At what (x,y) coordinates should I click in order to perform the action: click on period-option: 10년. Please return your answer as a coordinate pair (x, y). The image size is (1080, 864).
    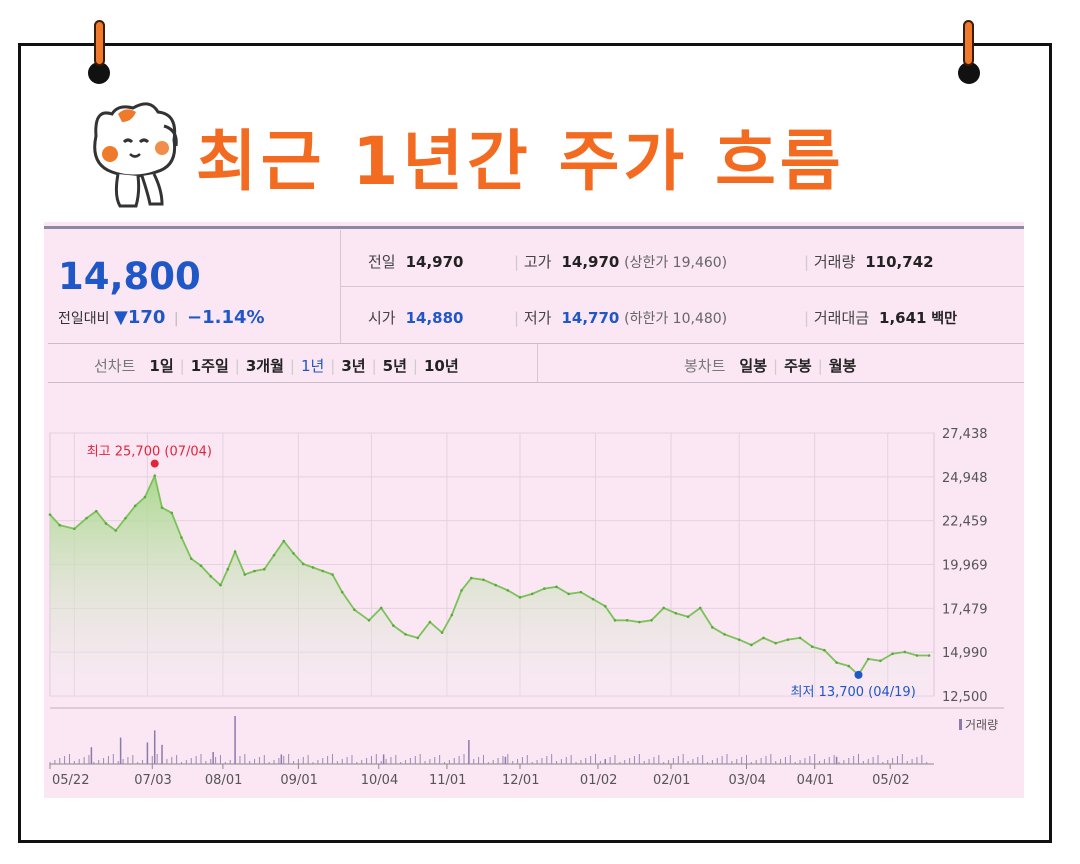
    Looking at the image, I should click on (441, 366).